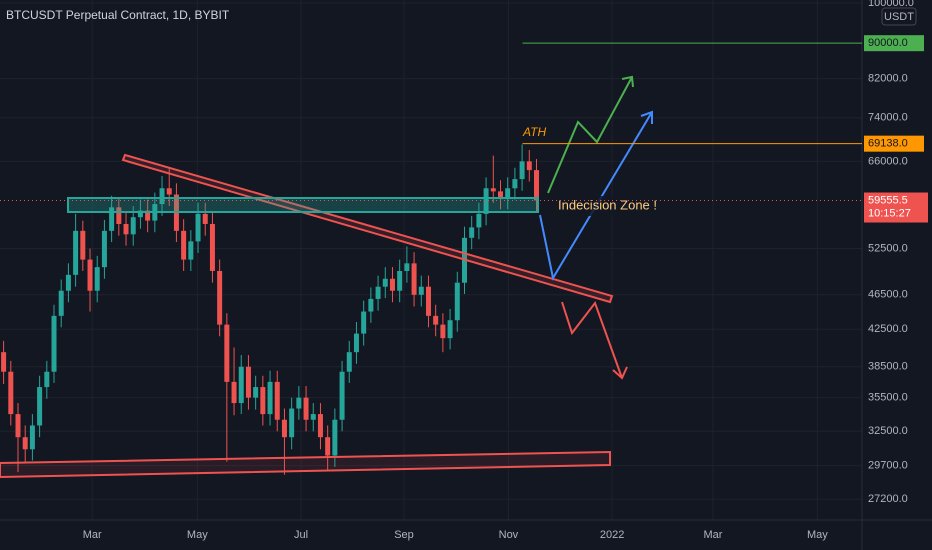 This screenshot has width=932, height=550. Describe the element at coordinates (888, 398) in the screenshot. I see `y-tick-label: 35500.0` at that location.